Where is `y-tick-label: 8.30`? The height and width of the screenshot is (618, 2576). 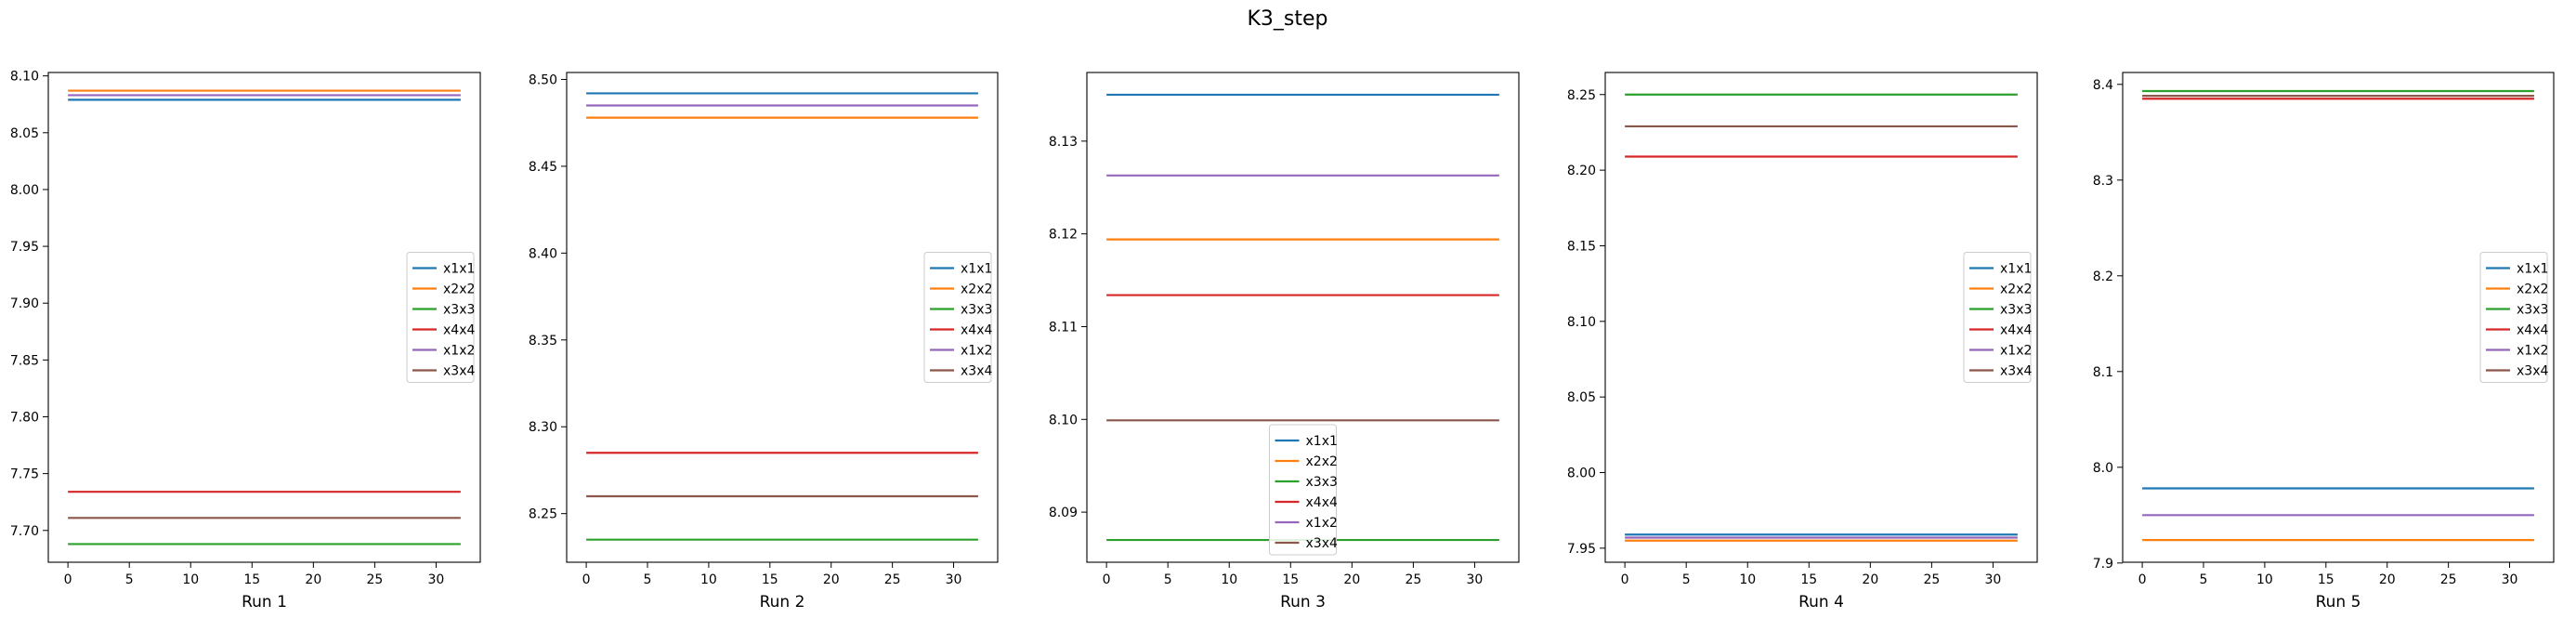
y-tick-label: 8.30 is located at coordinates (543, 427).